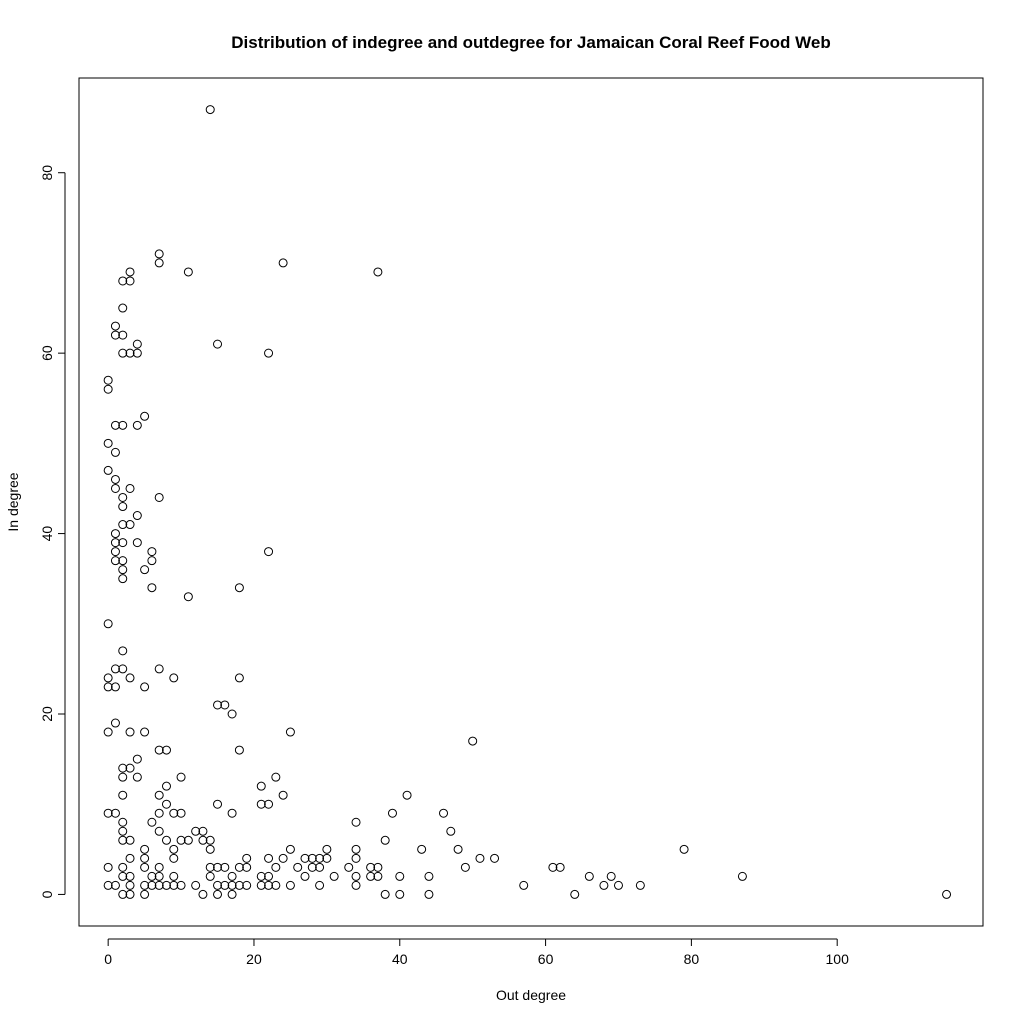  What do you see at coordinates (400, 959) in the screenshot?
I see `x-tick-label: 40` at bounding box center [400, 959].